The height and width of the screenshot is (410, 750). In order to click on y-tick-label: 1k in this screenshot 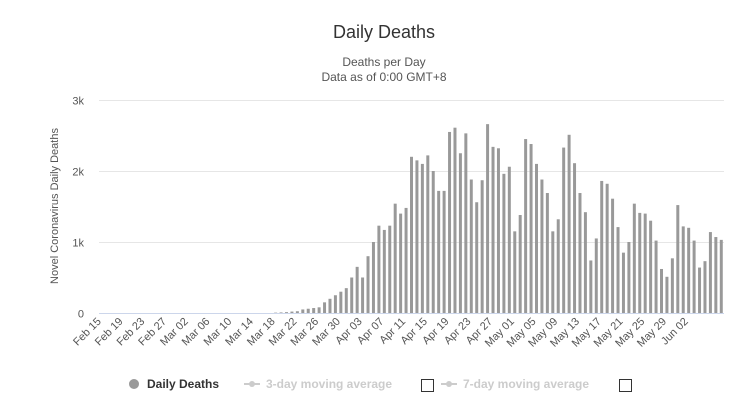, I will do `click(78, 244)`.